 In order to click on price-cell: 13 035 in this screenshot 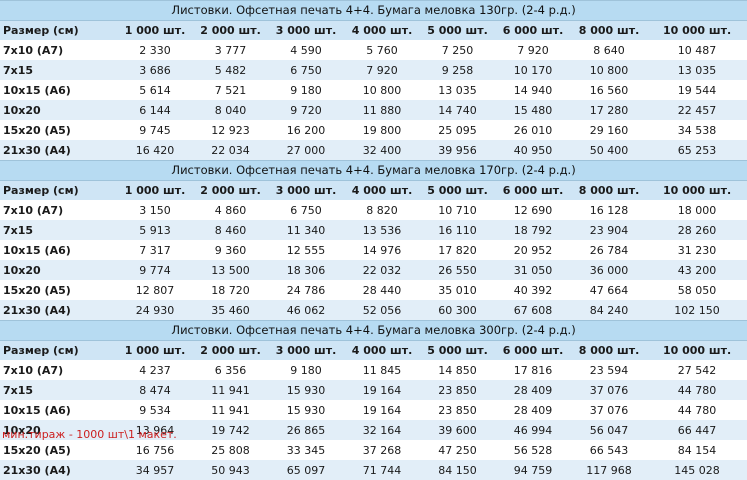, I will do `click(697, 70)`.